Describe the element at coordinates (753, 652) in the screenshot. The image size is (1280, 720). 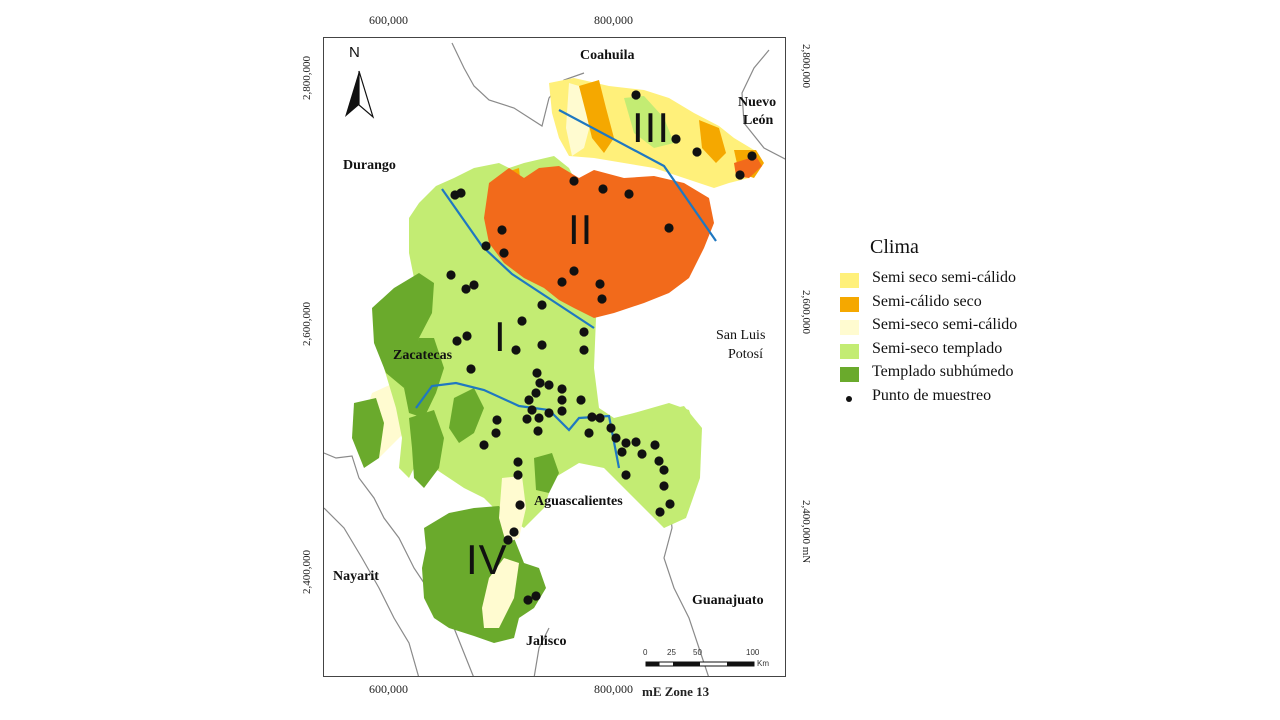
I see `scale-tick-100: 100` at that location.